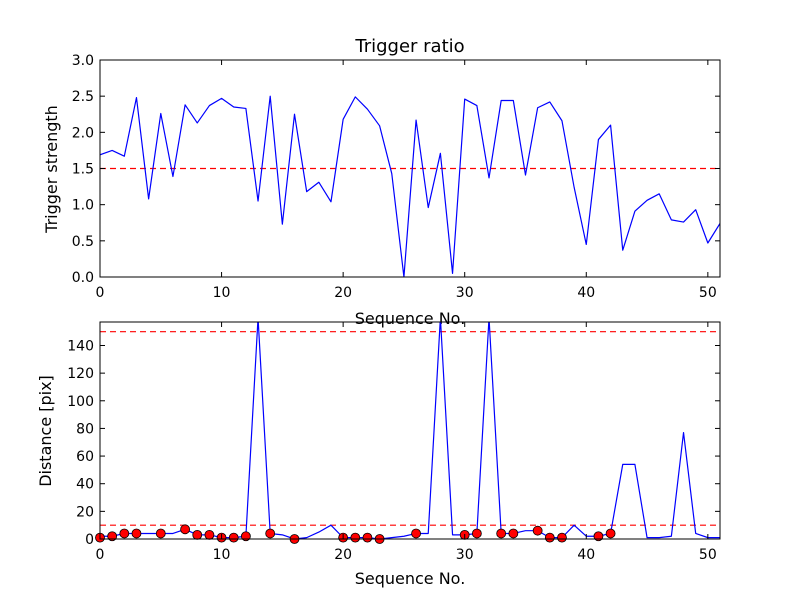  What do you see at coordinates (85, 512) in the screenshot?
I see `bottom-y-tick-label: 20` at bounding box center [85, 512].